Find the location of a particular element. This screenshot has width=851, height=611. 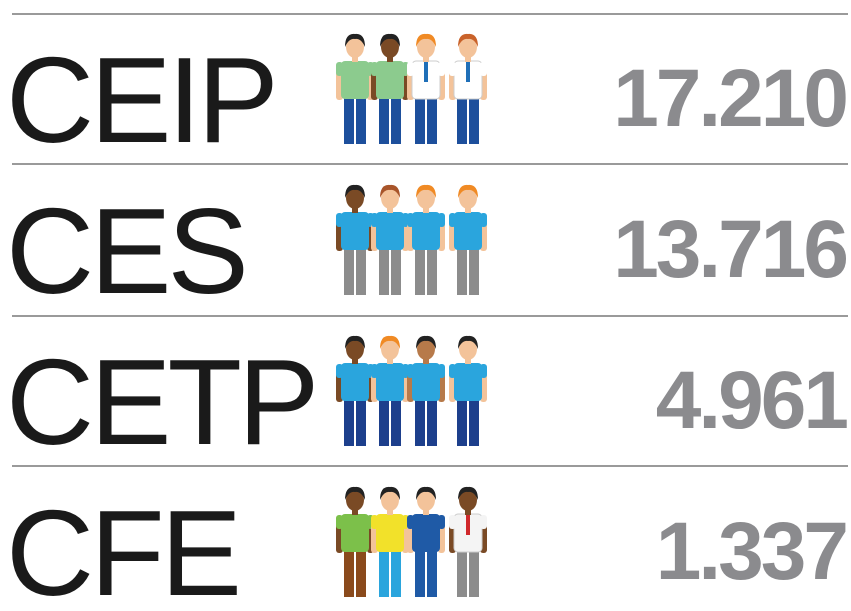

row-value: 1.337 is located at coordinates (751, 551).